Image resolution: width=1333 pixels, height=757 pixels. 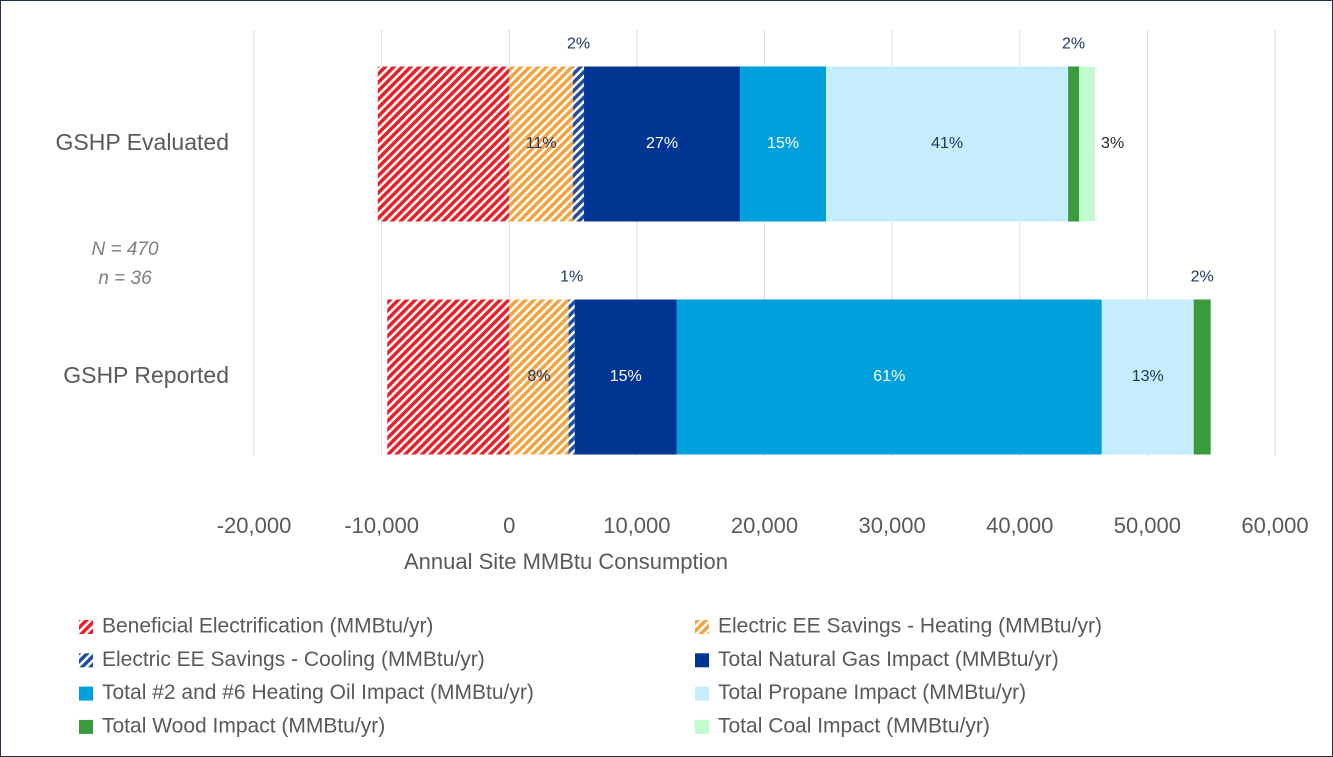 I want to click on x-axis-title: Annual Site MMBtu Consumption, so click(x=566, y=561).